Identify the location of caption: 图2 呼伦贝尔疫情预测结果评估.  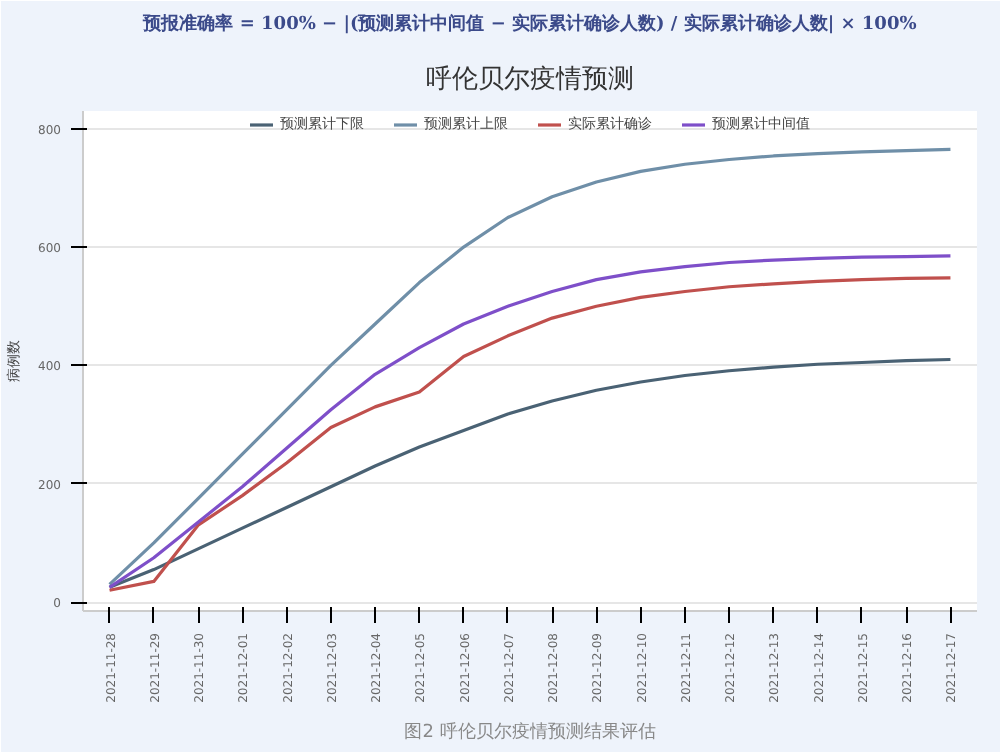
(530, 732).